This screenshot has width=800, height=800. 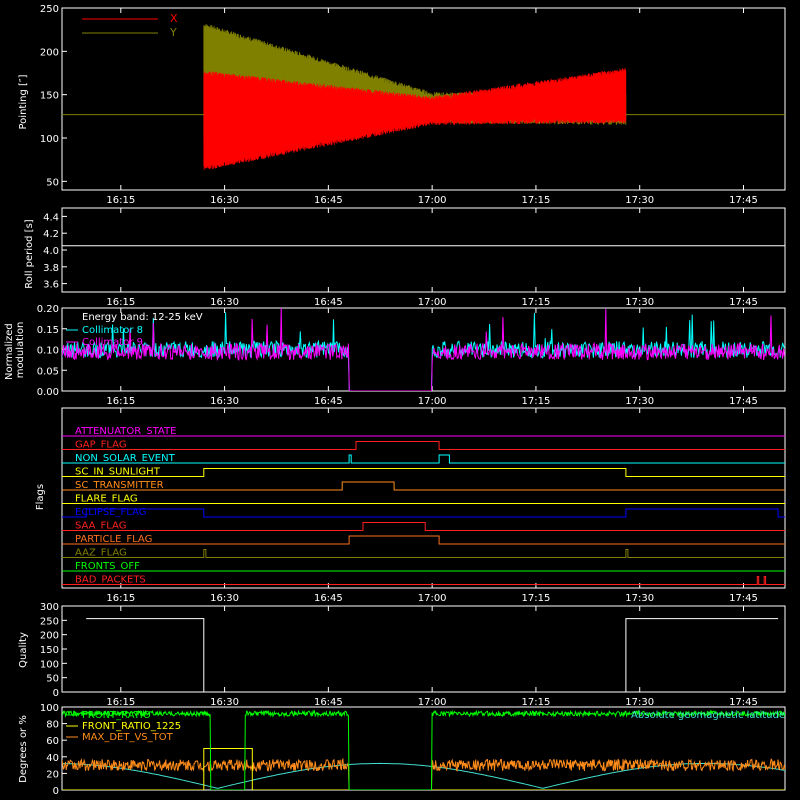 I want to click on legend-y: Y, so click(x=173, y=32).